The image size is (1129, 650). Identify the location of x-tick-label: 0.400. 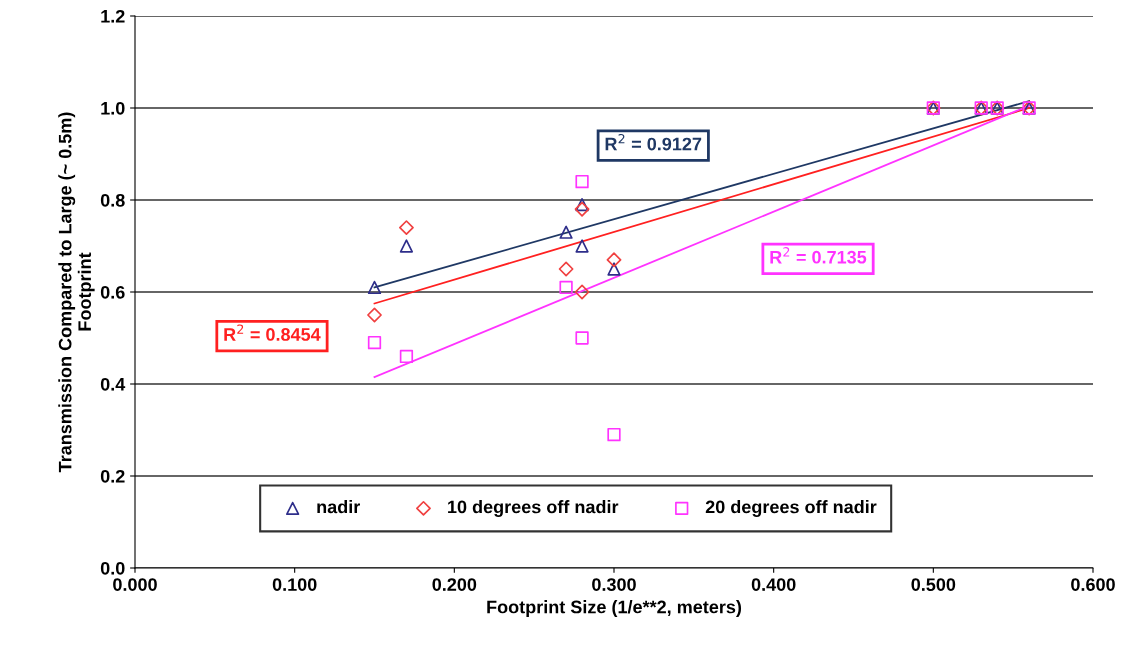
(773, 584).